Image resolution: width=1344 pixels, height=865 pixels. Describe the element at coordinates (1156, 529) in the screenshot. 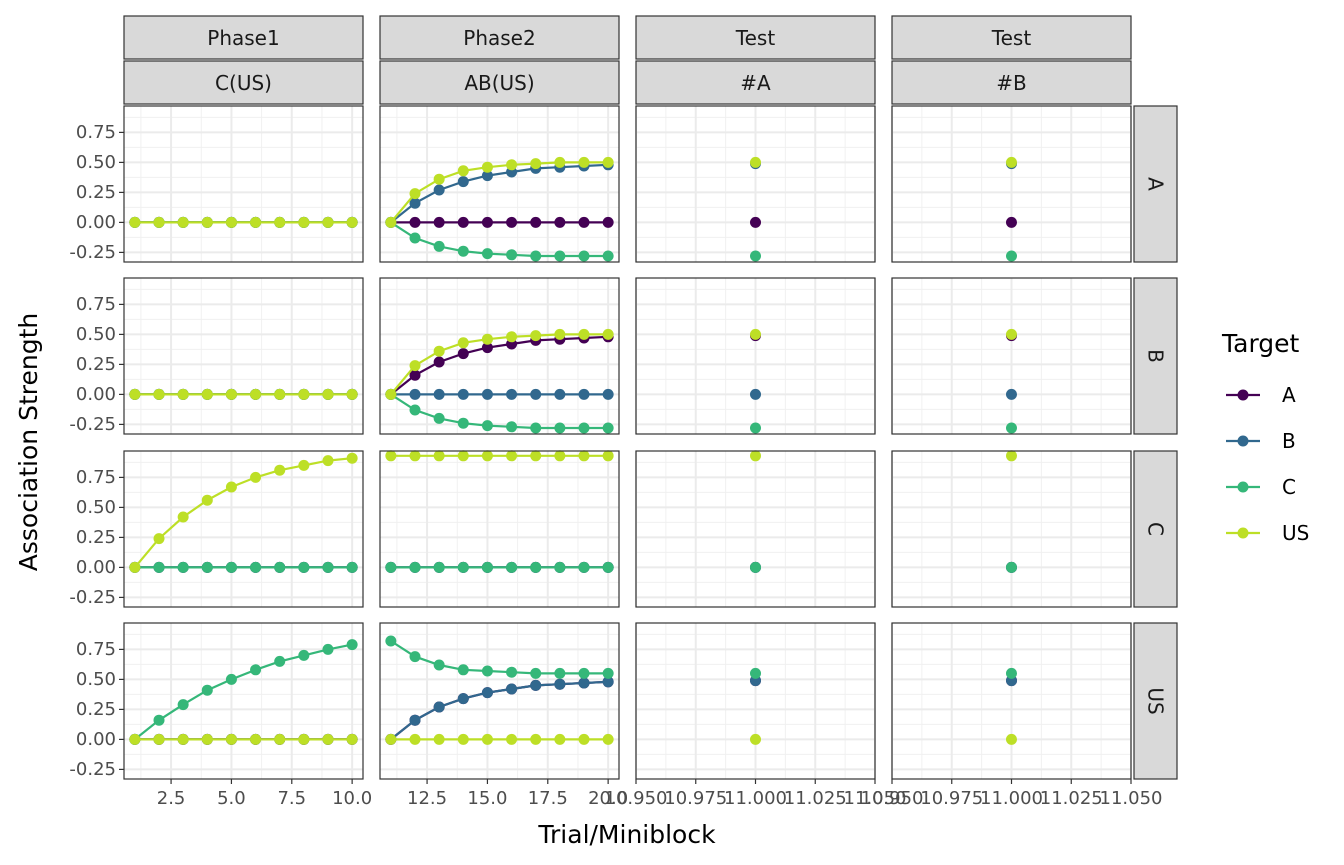

I see `row-strip-label: C` at that location.